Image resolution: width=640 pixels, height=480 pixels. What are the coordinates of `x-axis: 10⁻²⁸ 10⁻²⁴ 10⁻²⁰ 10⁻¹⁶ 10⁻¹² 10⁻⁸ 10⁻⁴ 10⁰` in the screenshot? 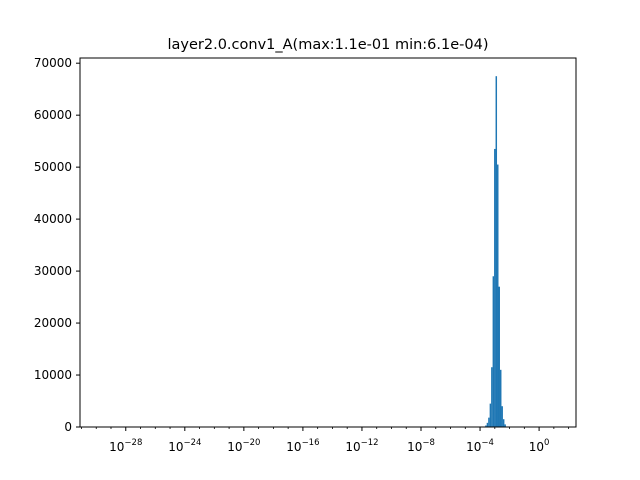 It's located at (325, 440).